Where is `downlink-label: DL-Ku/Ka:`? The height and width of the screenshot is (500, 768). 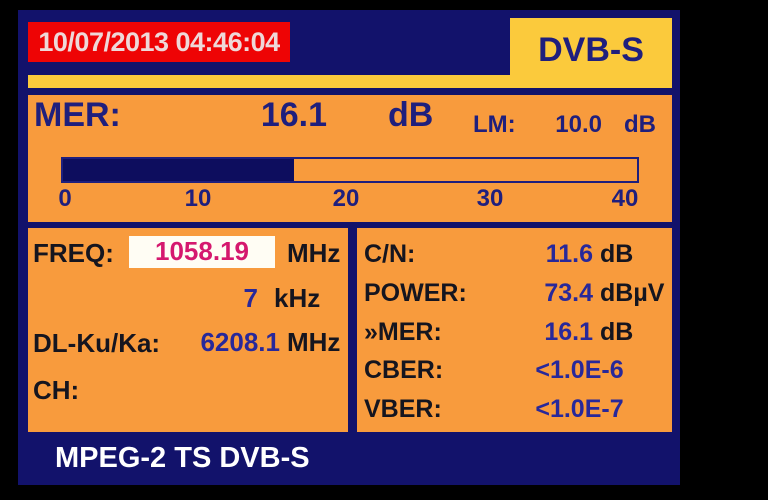 downlink-label: DL-Ku/Ka: is located at coordinates (97, 343).